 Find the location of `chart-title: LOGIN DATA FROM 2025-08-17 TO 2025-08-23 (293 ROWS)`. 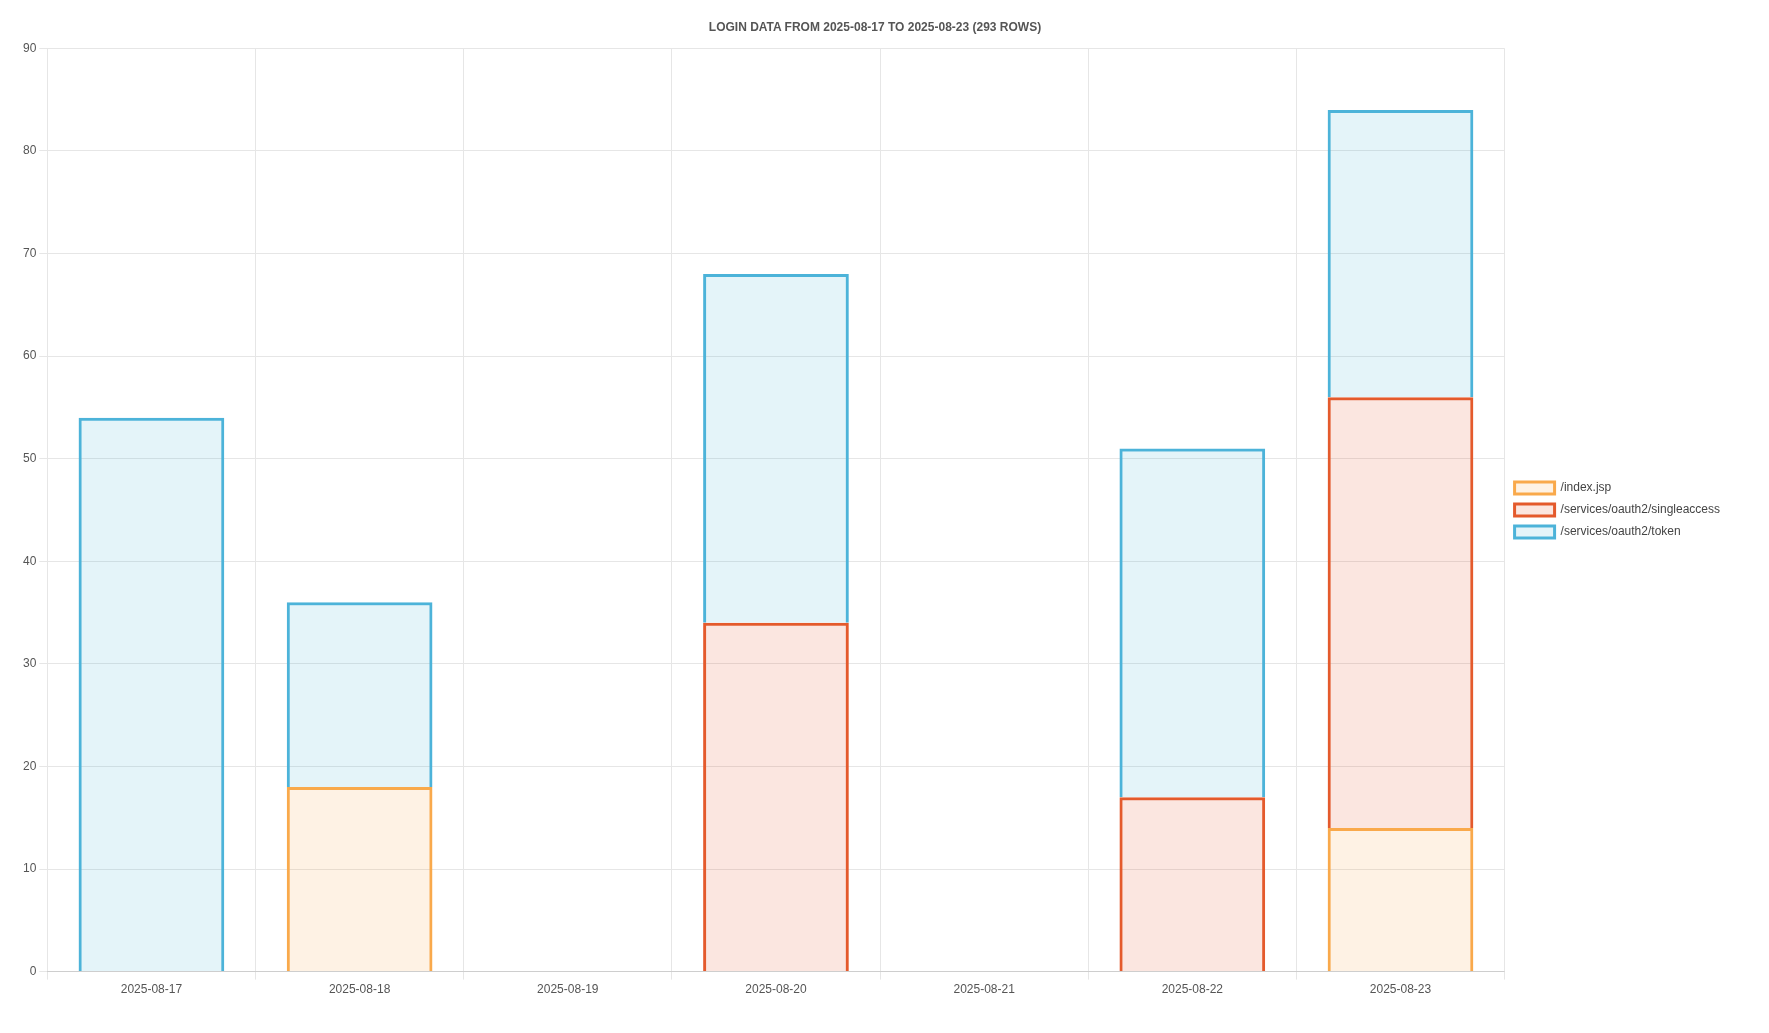

chart-title: LOGIN DATA FROM 2025-08-17 TO 2025-08-23 (293 ROWS) is located at coordinates (875, 26).